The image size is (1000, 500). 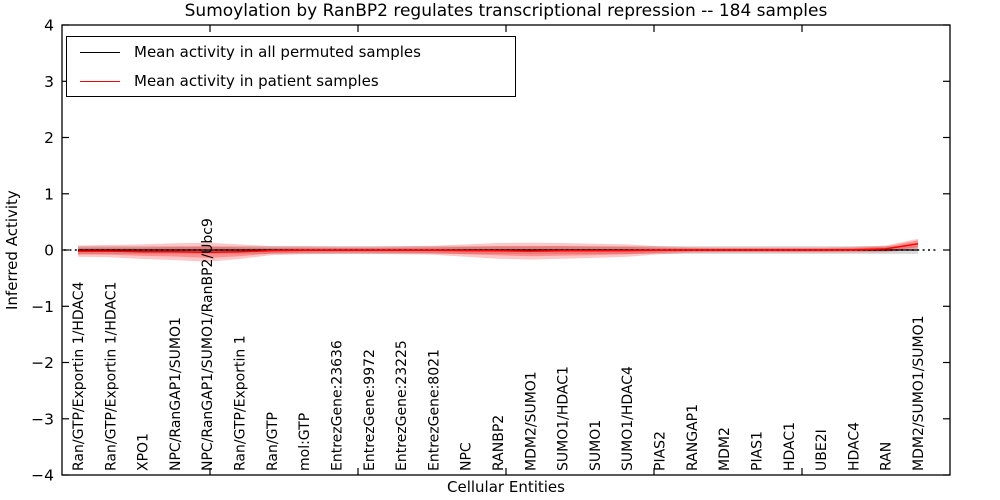 I want to click on x-category-label: SUMO1, so click(x=596, y=445).